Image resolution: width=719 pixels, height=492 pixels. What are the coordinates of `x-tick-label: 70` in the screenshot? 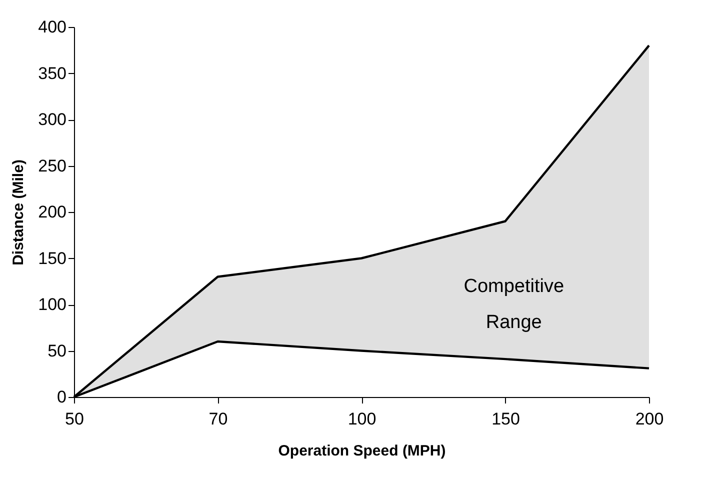 It's located at (218, 419).